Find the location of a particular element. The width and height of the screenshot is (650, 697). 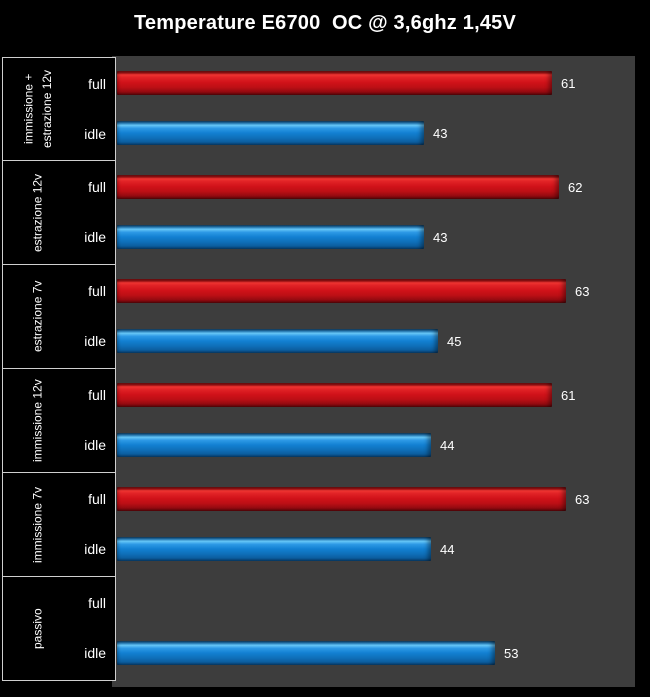

bar-value-label: 53 is located at coordinates (511, 653).